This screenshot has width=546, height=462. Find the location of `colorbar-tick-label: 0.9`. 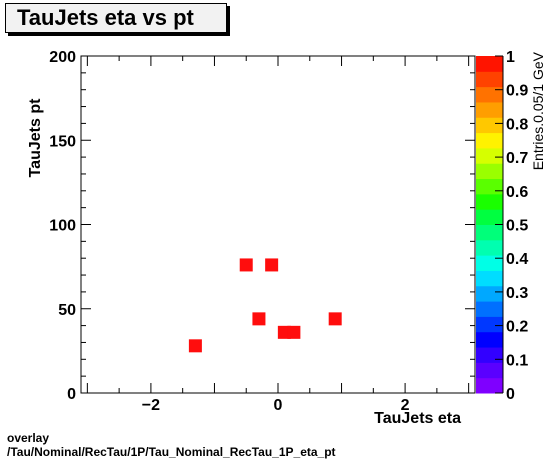

colorbar-tick-label: 0.9 is located at coordinates (517, 91).